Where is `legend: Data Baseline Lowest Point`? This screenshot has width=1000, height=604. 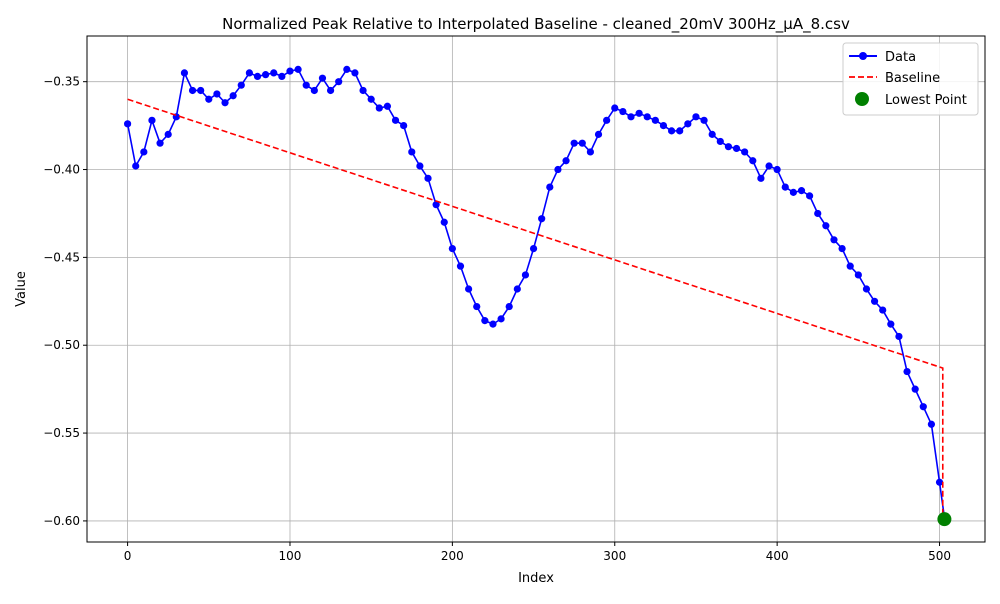 legend: Data Baseline Lowest Point is located at coordinates (910, 79).